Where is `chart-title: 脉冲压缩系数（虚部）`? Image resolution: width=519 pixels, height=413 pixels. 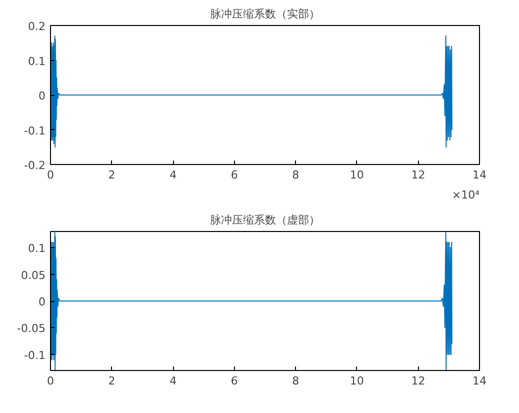
chart-title: 脉冲压缩系数（虚部） is located at coordinates (265, 220).